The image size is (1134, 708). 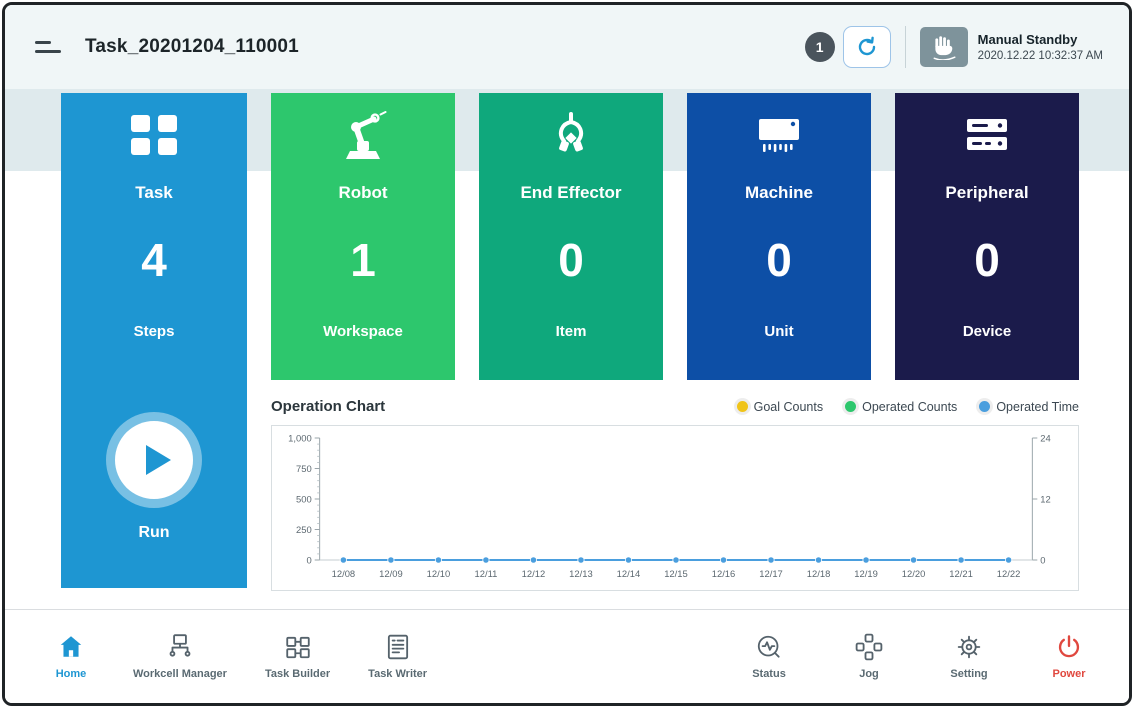 What do you see at coordinates (439, 574) in the screenshot?
I see `svg-text: 12/10` at bounding box center [439, 574].